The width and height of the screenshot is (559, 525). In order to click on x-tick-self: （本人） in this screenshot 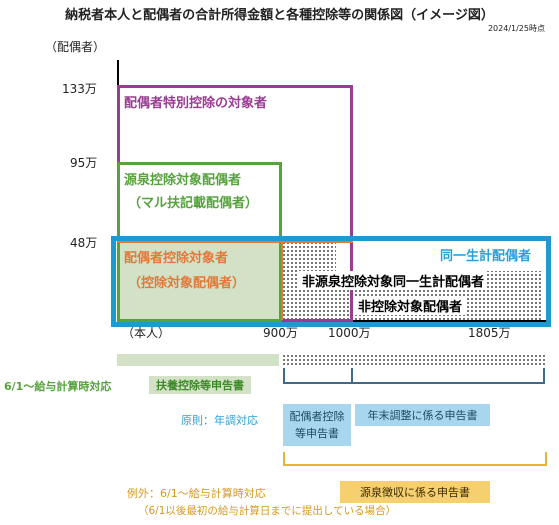, I will do `click(146, 333)`.